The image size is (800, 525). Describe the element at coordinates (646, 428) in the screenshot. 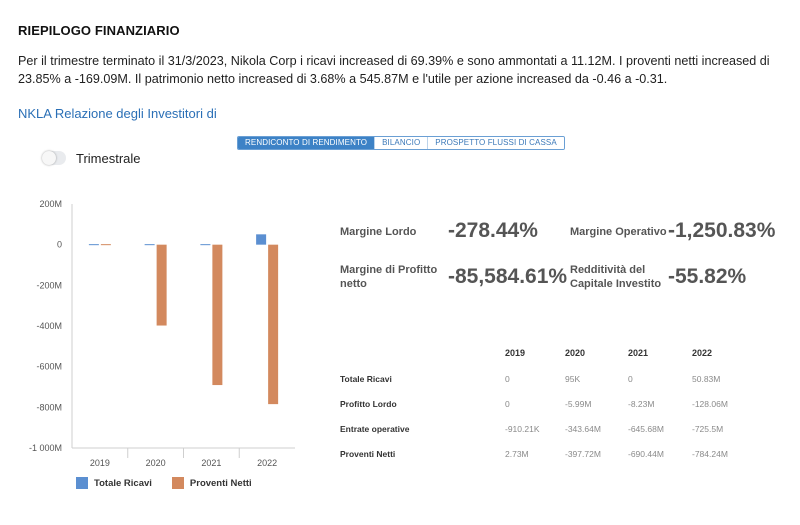

I see `table-cell: -645.68M` at that location.